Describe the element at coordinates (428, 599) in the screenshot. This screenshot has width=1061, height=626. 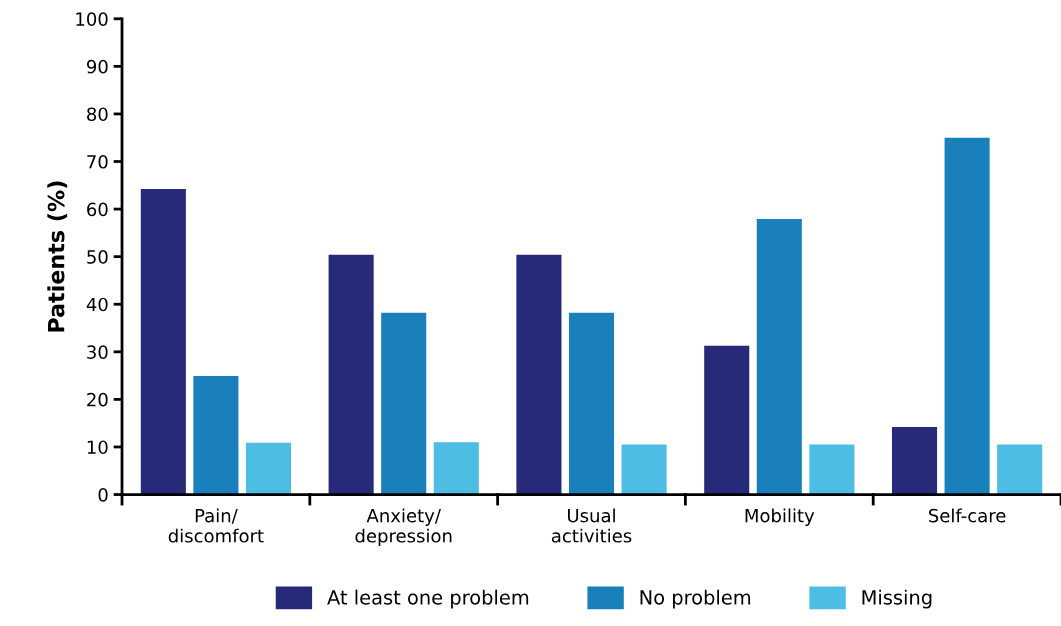
I see `legend-label: At least one problem` at that location.